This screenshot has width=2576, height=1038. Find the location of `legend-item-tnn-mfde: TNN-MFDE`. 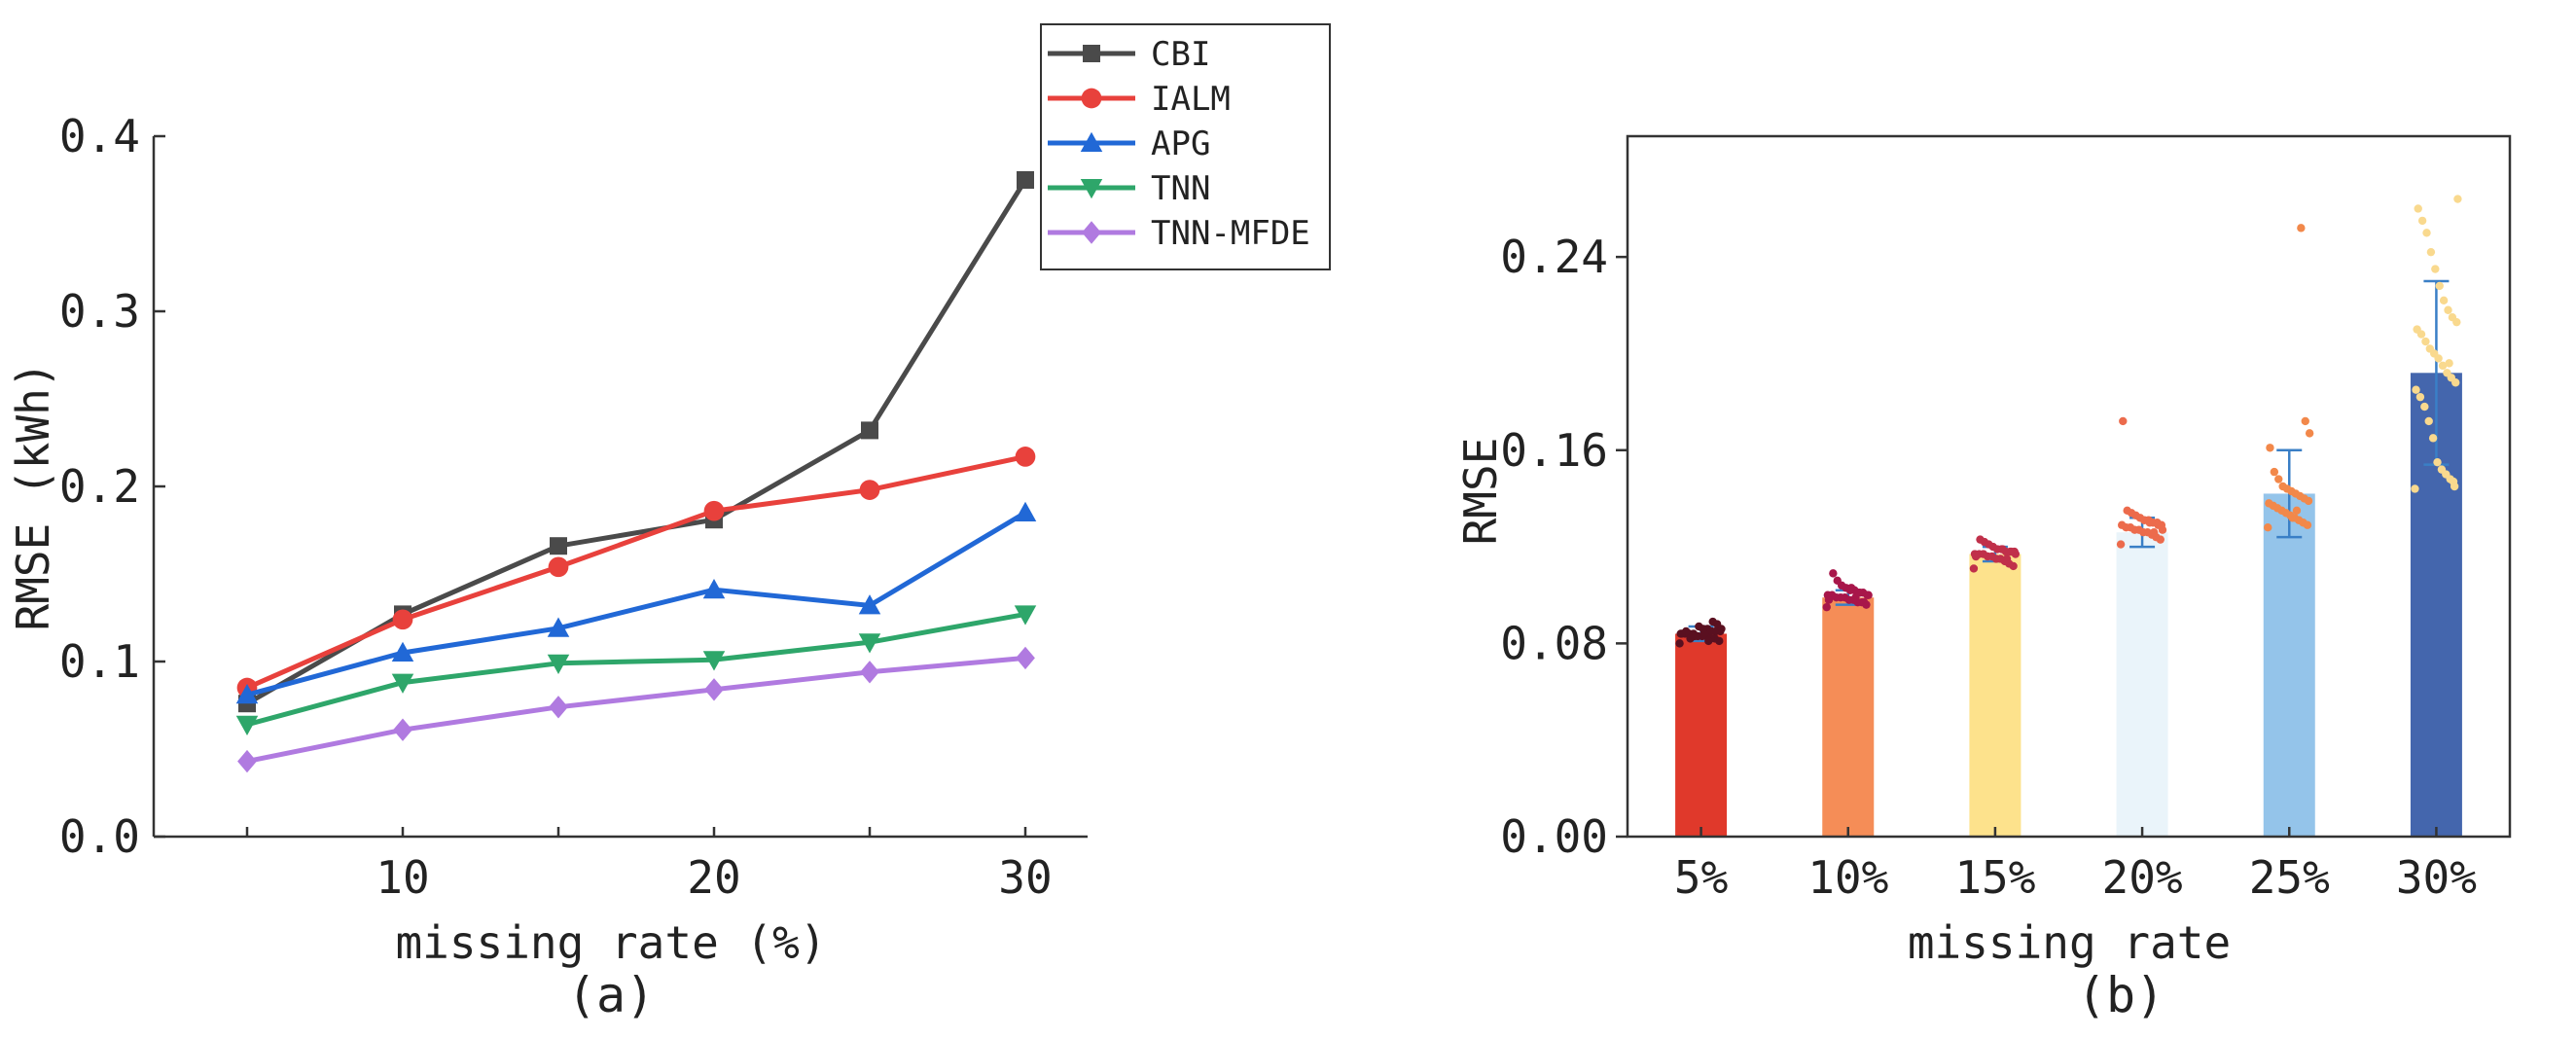

legend-item-tnn-mfde: TNN-MFDE is located at coordinates (1179, 233).